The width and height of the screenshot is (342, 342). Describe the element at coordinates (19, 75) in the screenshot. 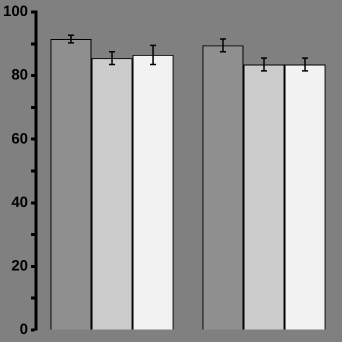

I see `y-tick-label: 80` at that location.